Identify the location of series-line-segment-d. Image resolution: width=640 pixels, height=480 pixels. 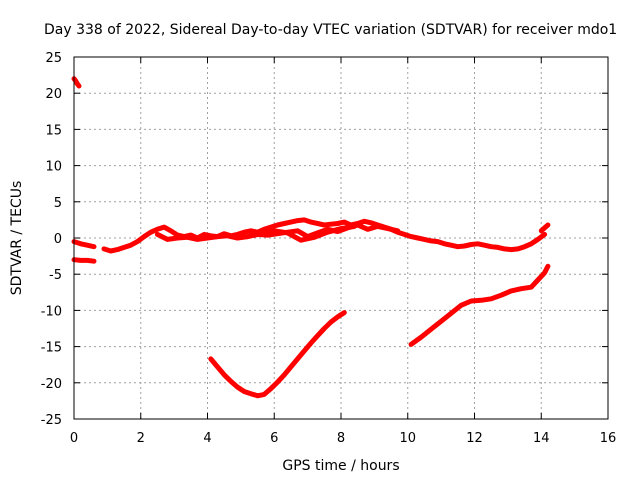
(324, 235).